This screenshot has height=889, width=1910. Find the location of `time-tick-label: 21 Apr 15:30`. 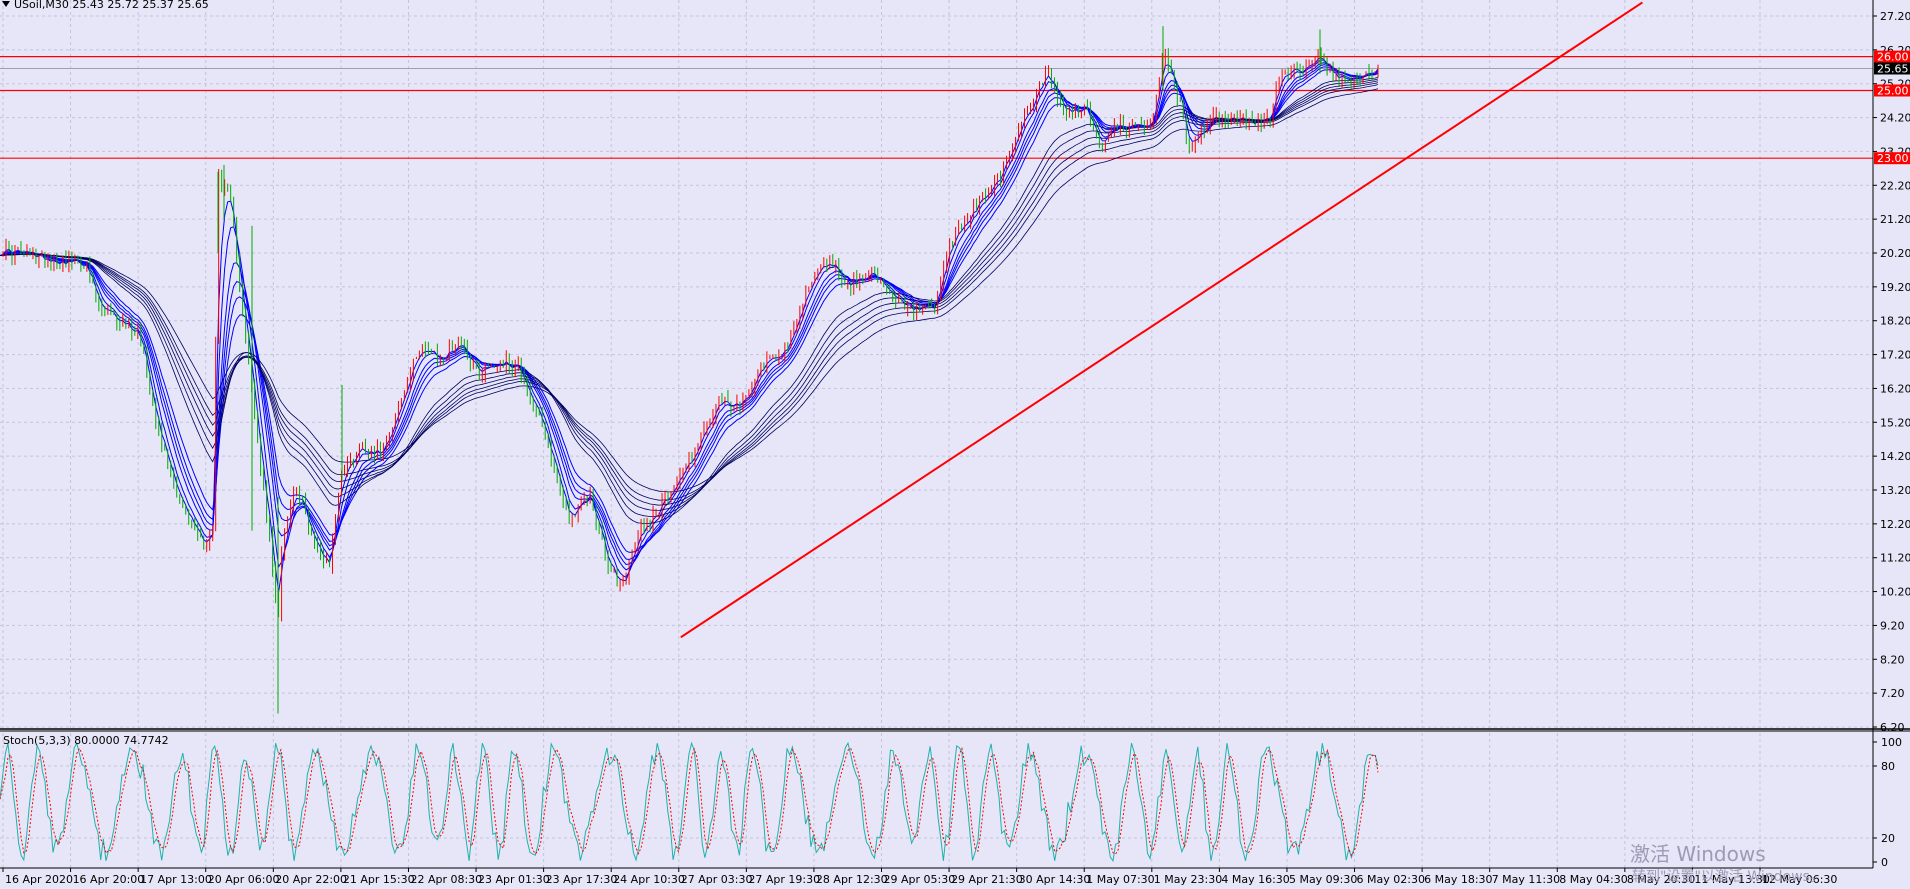

time-tick-label: 21 Apr 15:30 is located at coordinates (379, 879).